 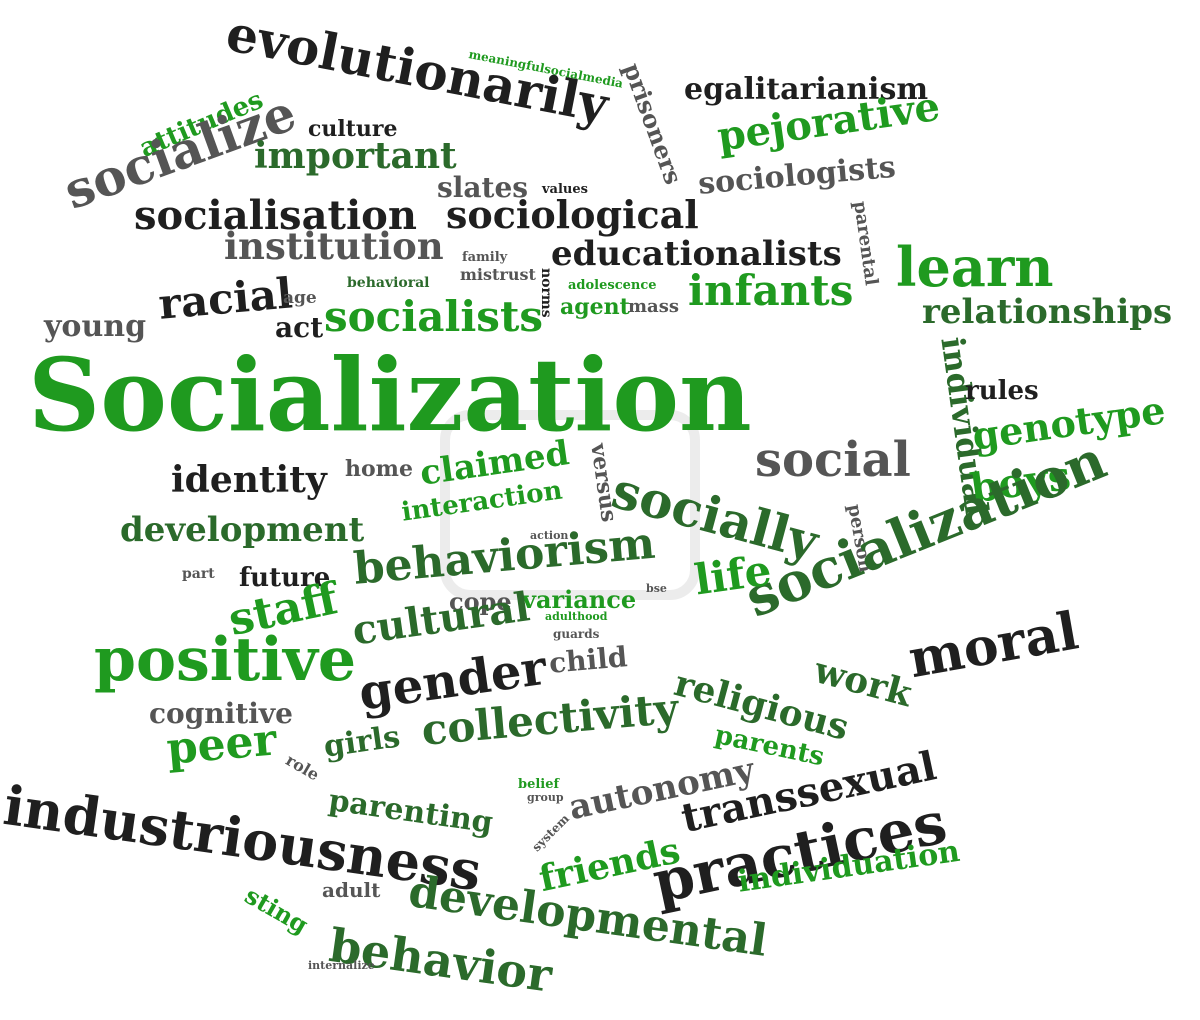 What do you see at coordinates (221, 744) in the screenshot?
I see `word-peer: peer` at bounding box center [221, 744].